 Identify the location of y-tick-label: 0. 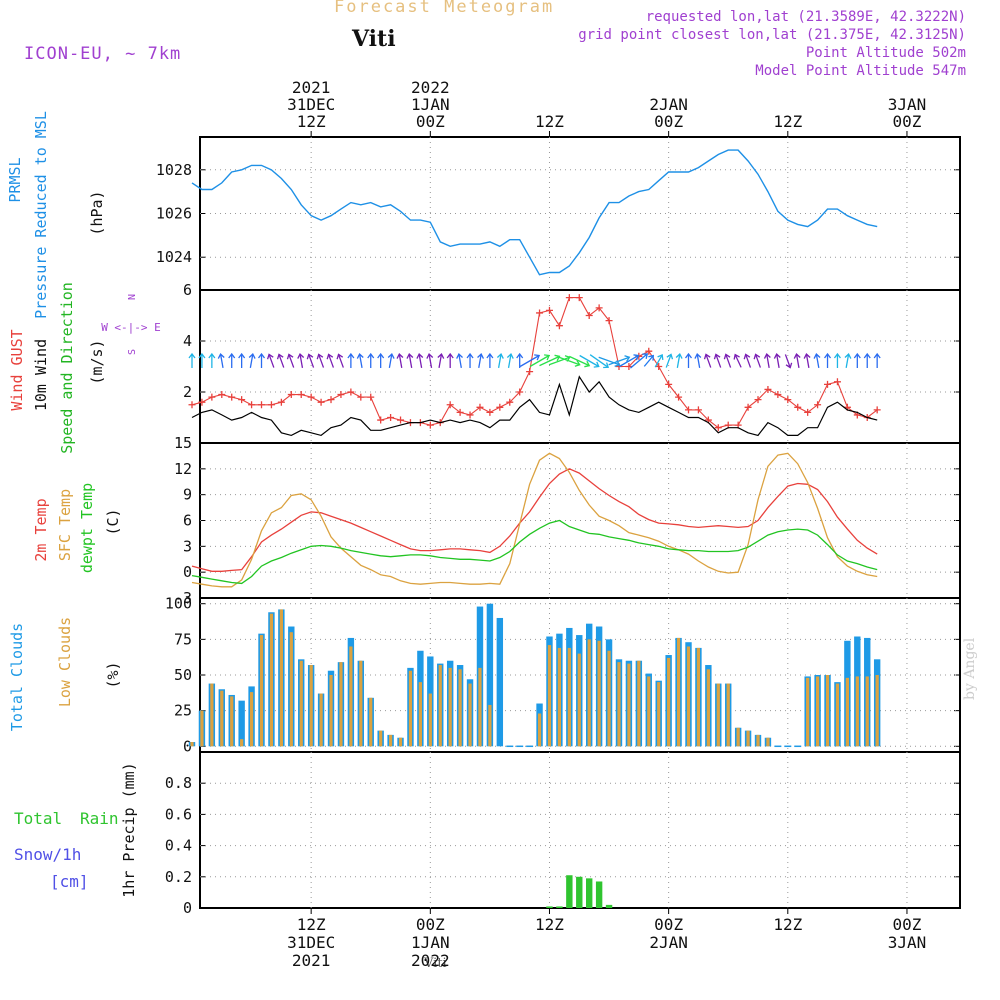
(187, 908).